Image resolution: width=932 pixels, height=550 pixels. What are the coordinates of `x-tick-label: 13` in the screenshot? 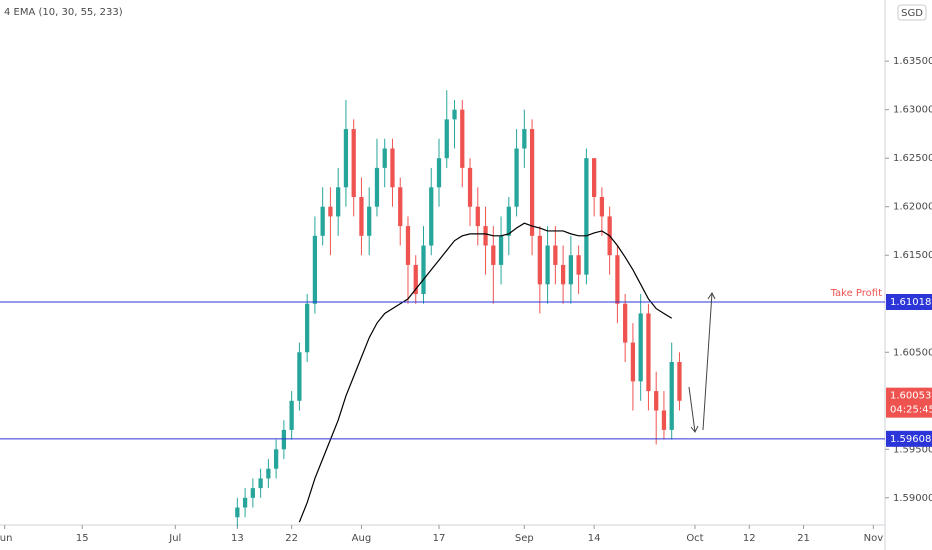 It's located at (237, 538).